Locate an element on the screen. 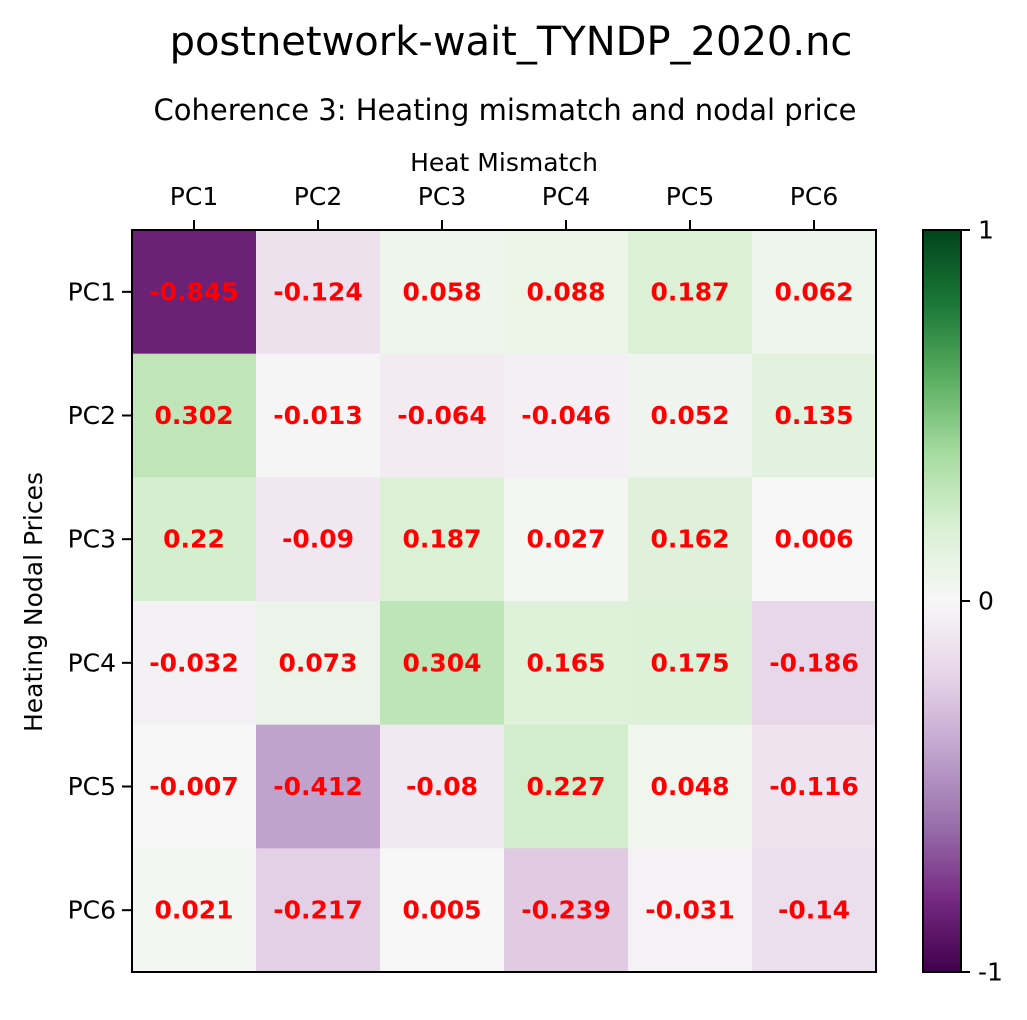 This screenshot has width=1027, height=1020. cell-value-label: 0.175 is located at coordinates (689, 662).